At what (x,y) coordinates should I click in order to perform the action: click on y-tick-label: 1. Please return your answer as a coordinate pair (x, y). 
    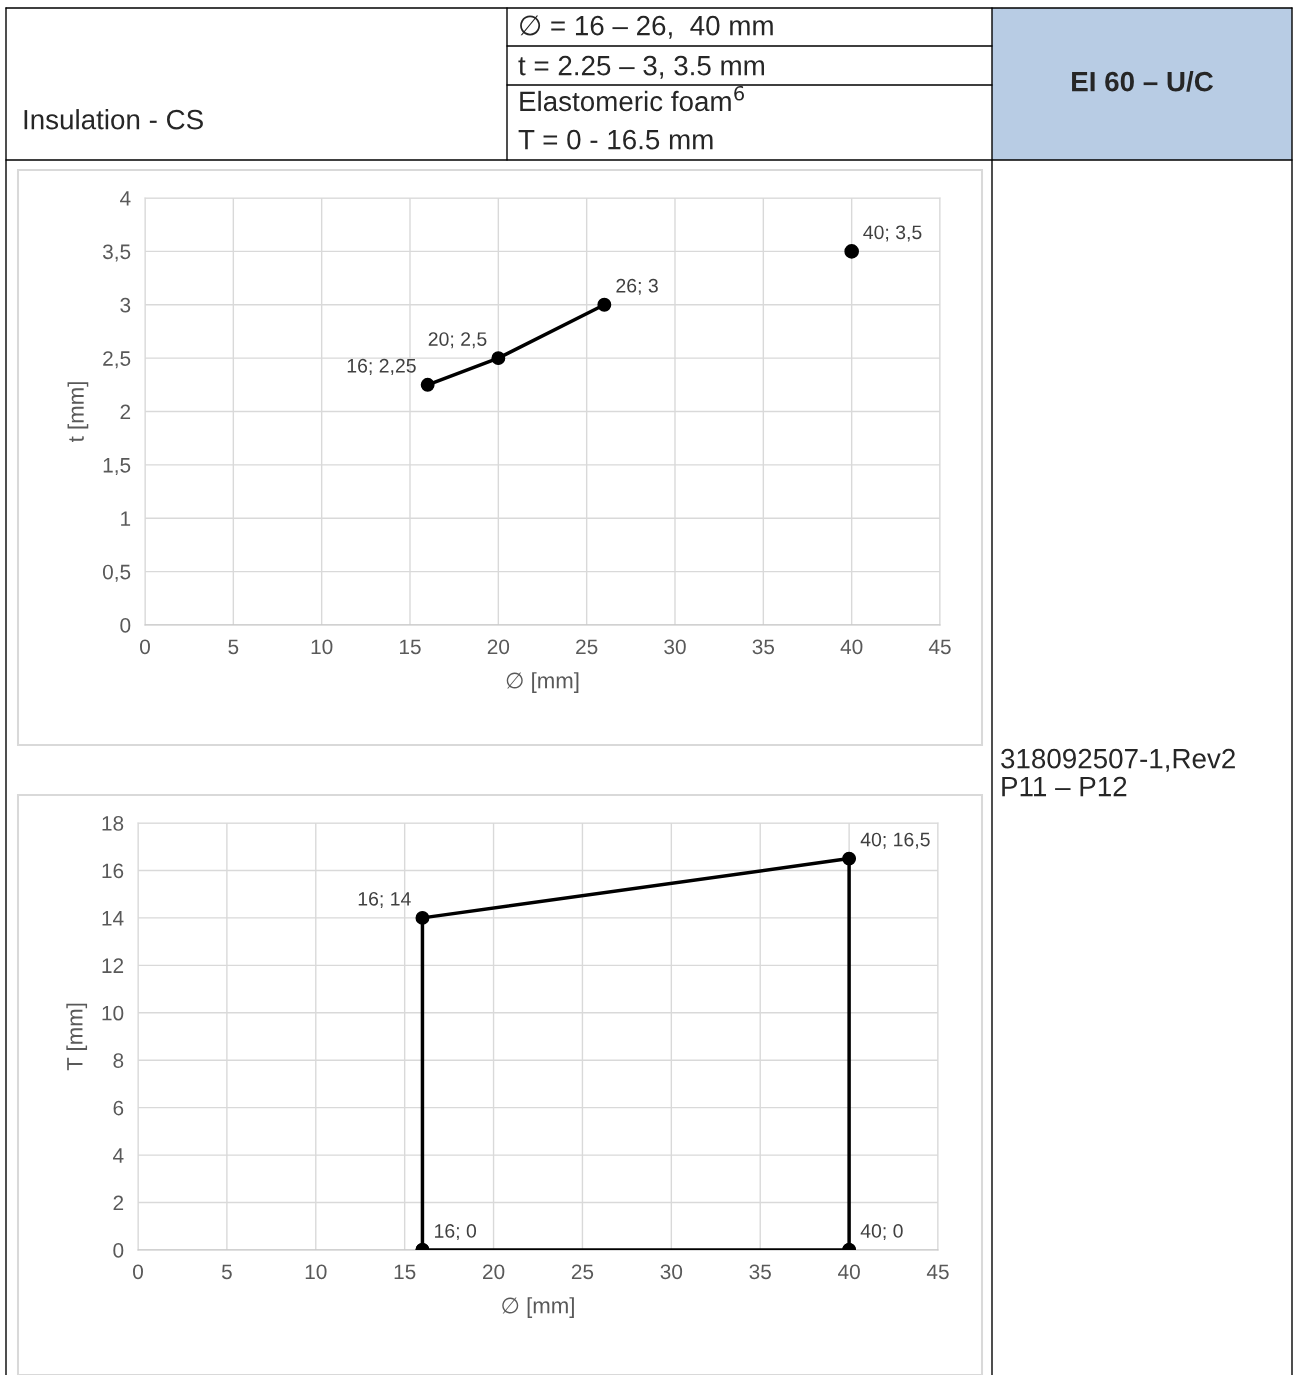
    Looking at the image, I should click on (126, 518).